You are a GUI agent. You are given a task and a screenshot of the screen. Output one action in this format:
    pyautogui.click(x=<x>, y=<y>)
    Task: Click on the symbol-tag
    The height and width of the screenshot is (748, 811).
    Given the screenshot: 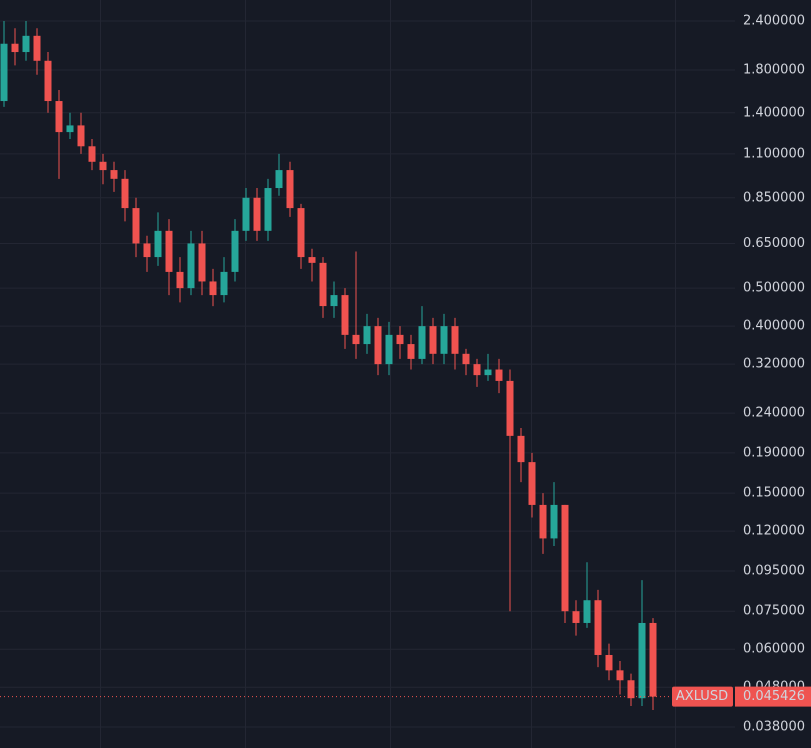 What is the action you would take?
    pyautogui.click(x=702, y=696)
    